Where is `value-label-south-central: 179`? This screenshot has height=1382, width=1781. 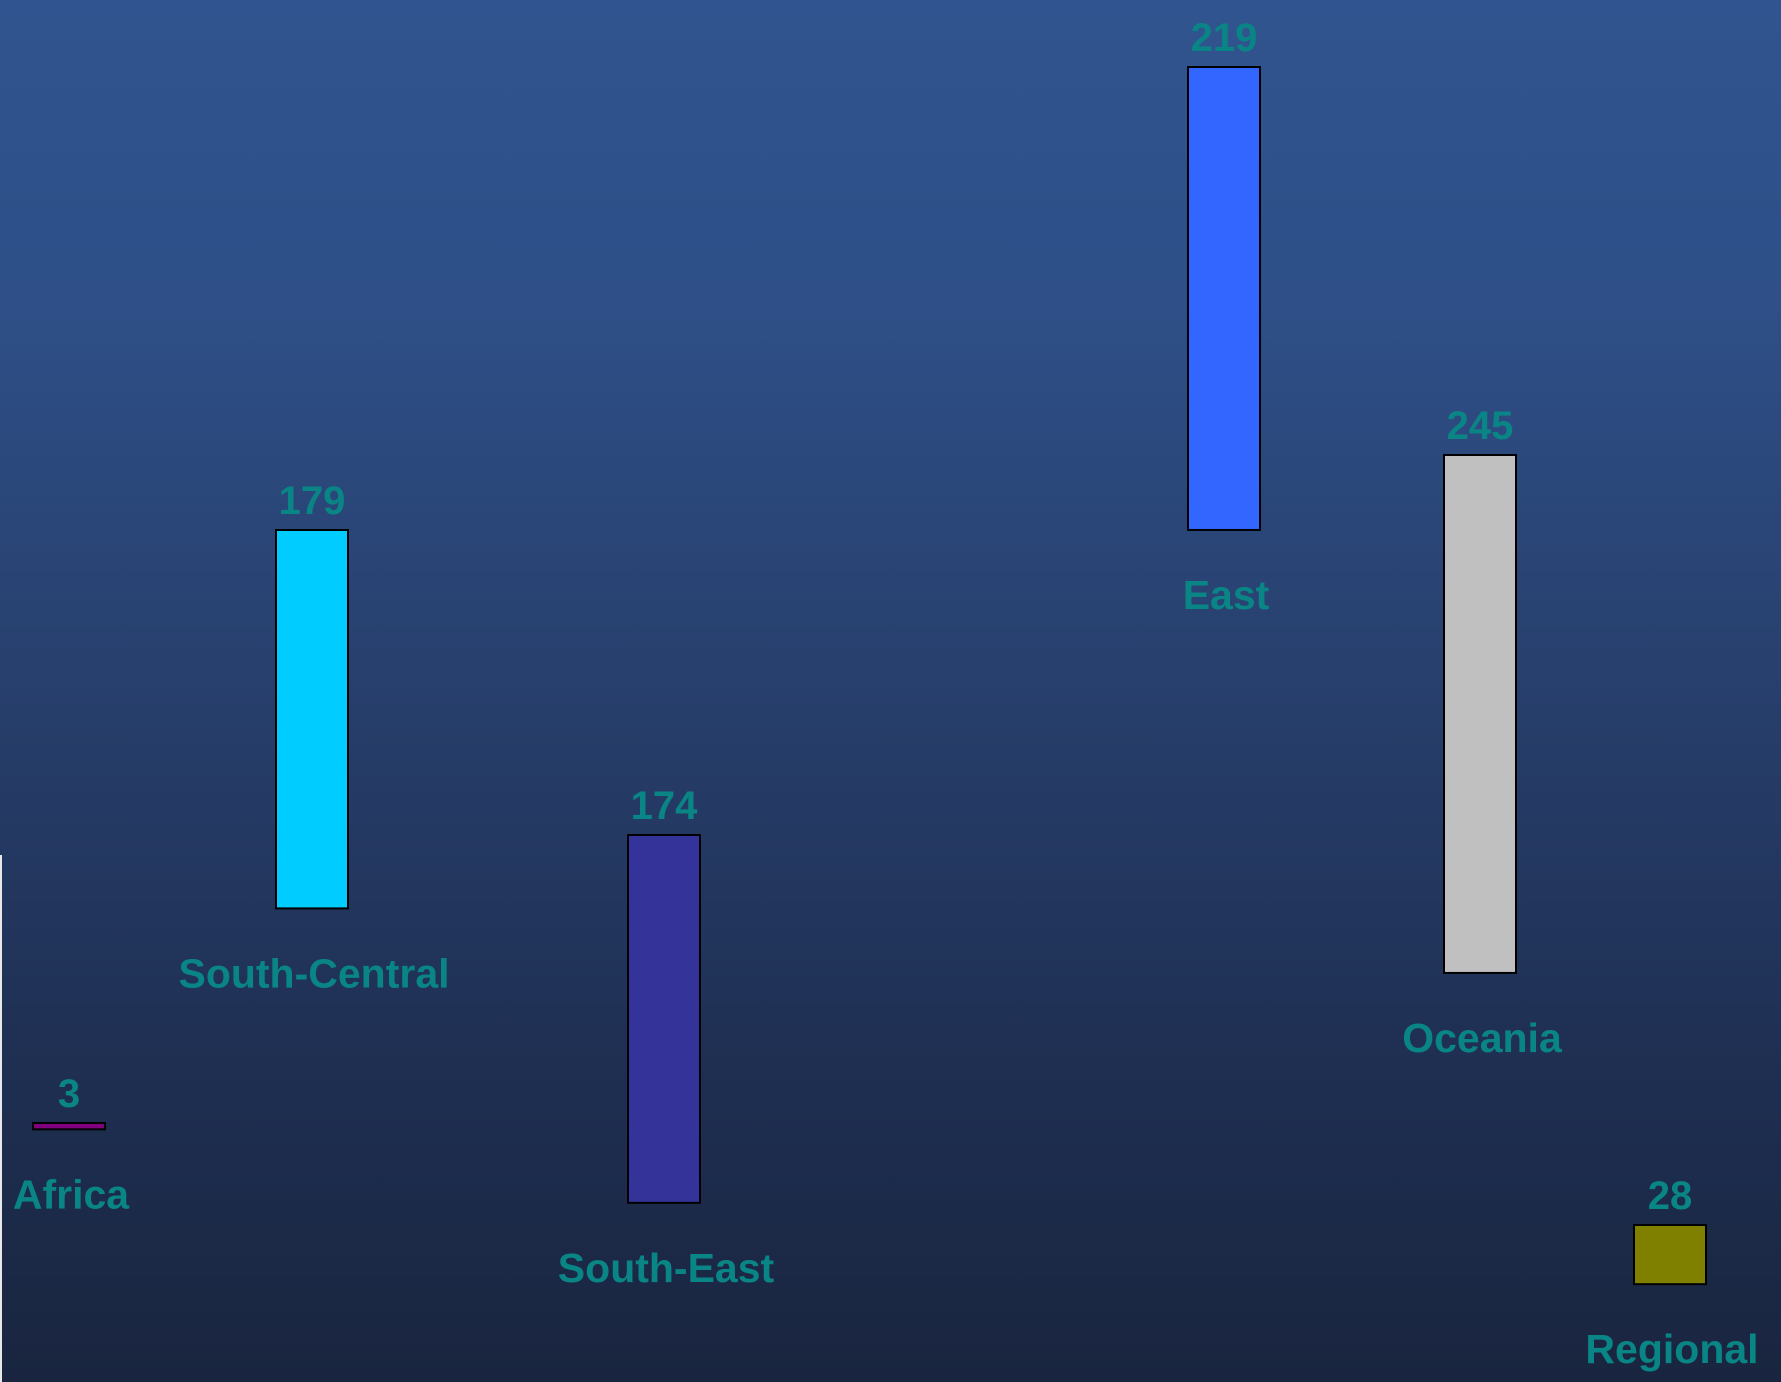
value-label-south-central: 179 is located at coordinates (312, 501).